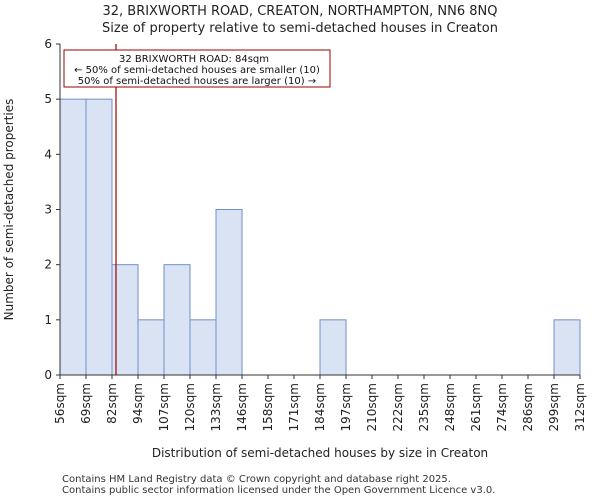 The height and width of the screenshot is (500, 600). What do you see at coordinates (502, 407) in the screenshot?
I see `x-tick-label: 274sqm` at bounding box center [502, 407].